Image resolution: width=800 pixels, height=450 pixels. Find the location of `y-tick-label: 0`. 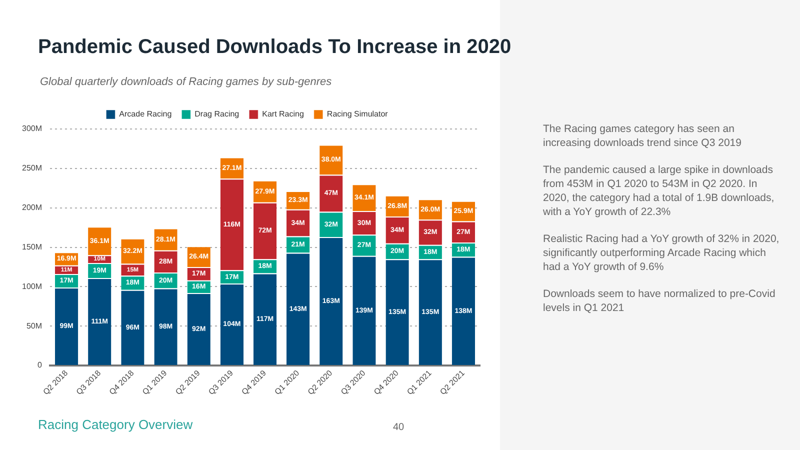

y-tick-label: 0 is located at coordinates (40, 365).